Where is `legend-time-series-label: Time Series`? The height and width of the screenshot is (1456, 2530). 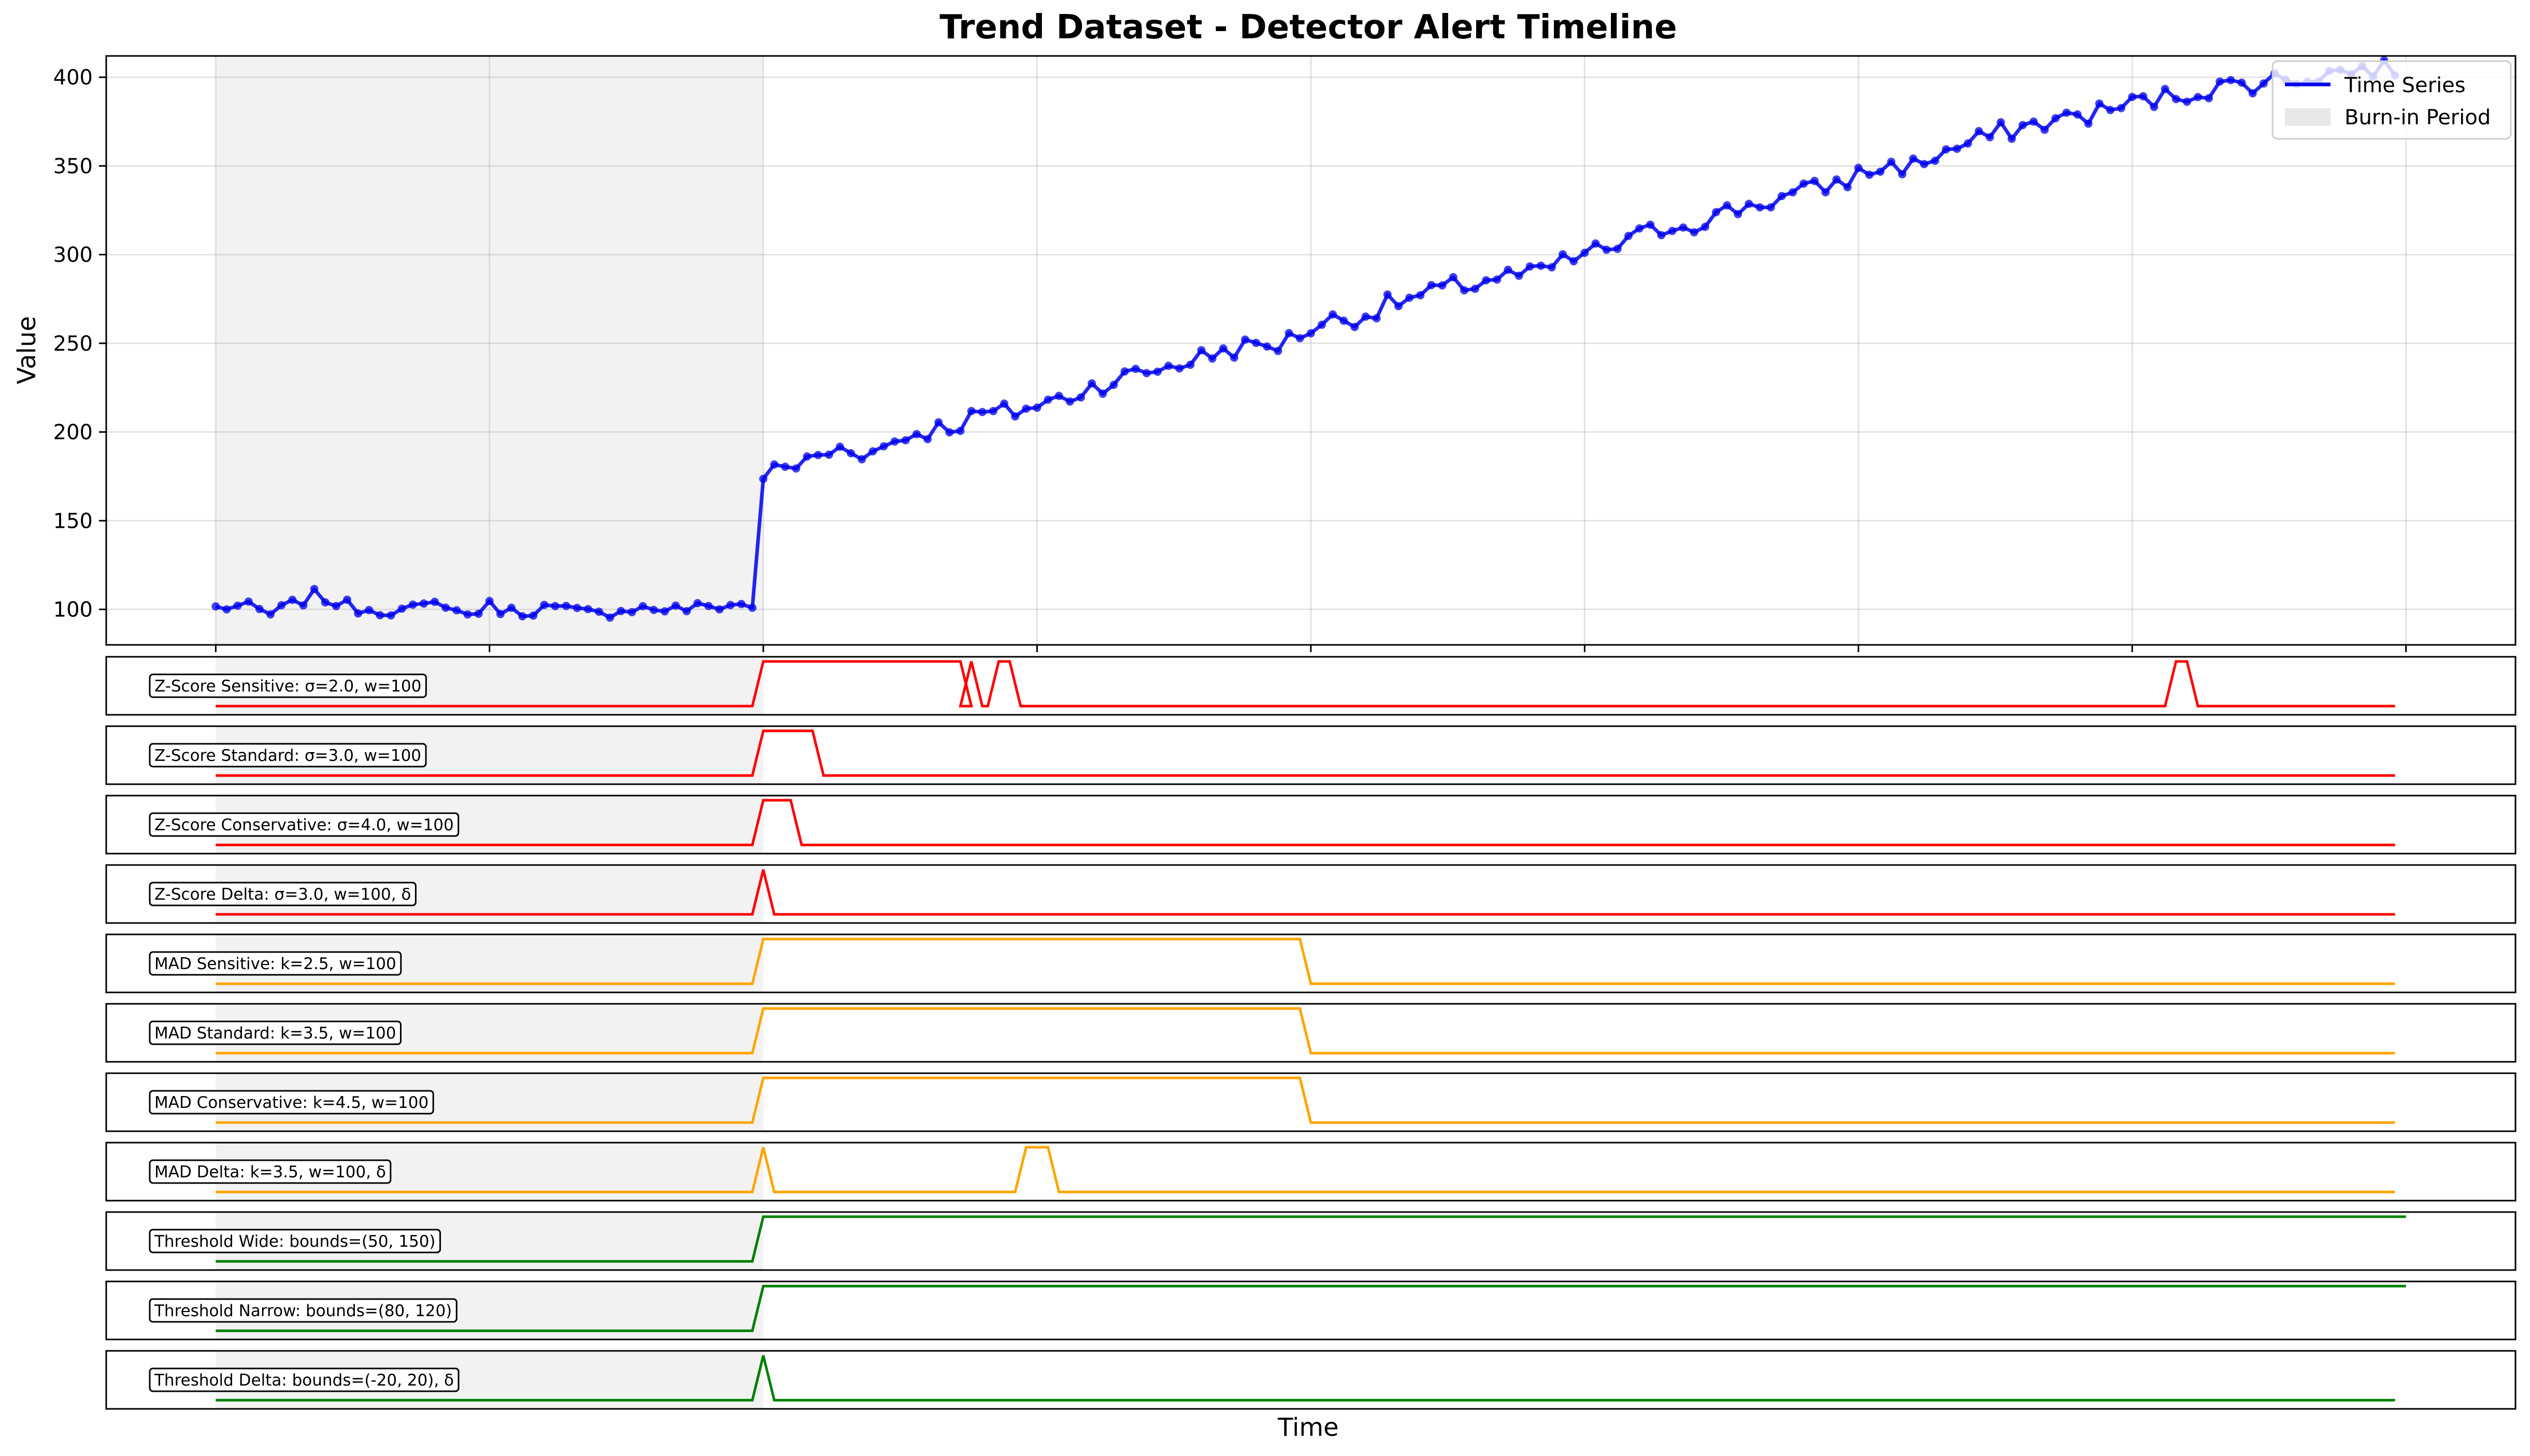
legend-time-series-label: Time Series is located at coordinates (2405, 85).